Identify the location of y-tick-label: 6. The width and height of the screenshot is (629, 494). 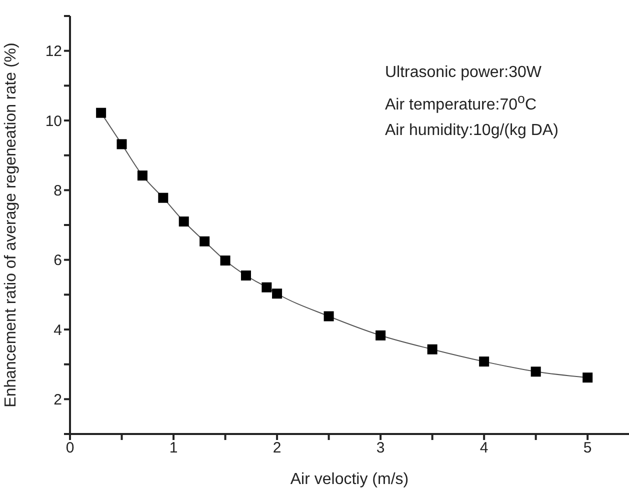
(58, 261).